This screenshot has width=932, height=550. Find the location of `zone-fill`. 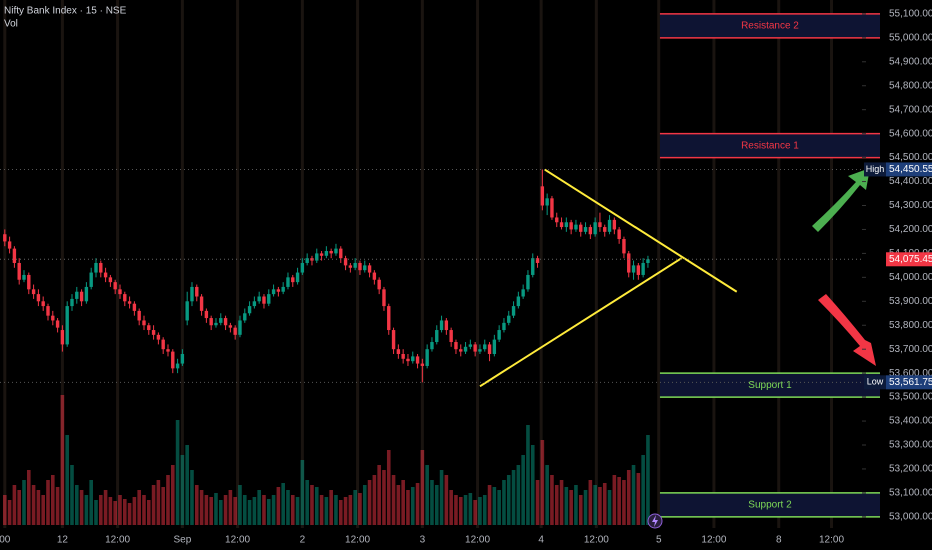

zone-fill is located at coordinates (769, 25).